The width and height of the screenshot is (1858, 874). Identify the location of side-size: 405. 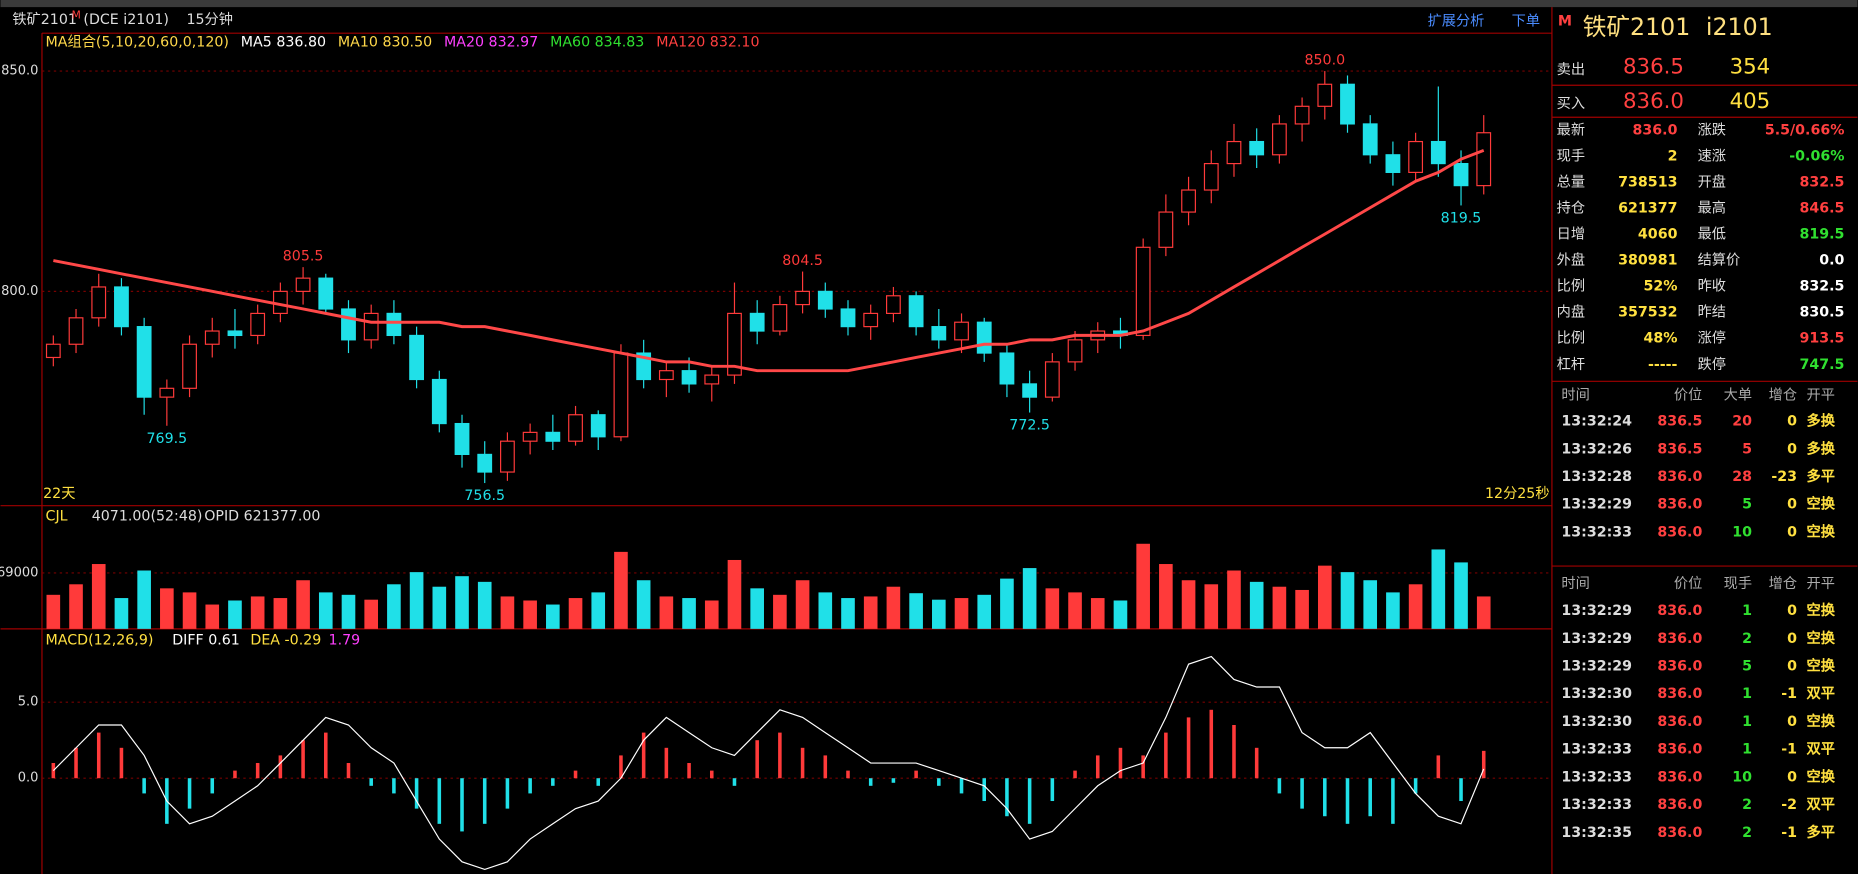
(1750, 101).